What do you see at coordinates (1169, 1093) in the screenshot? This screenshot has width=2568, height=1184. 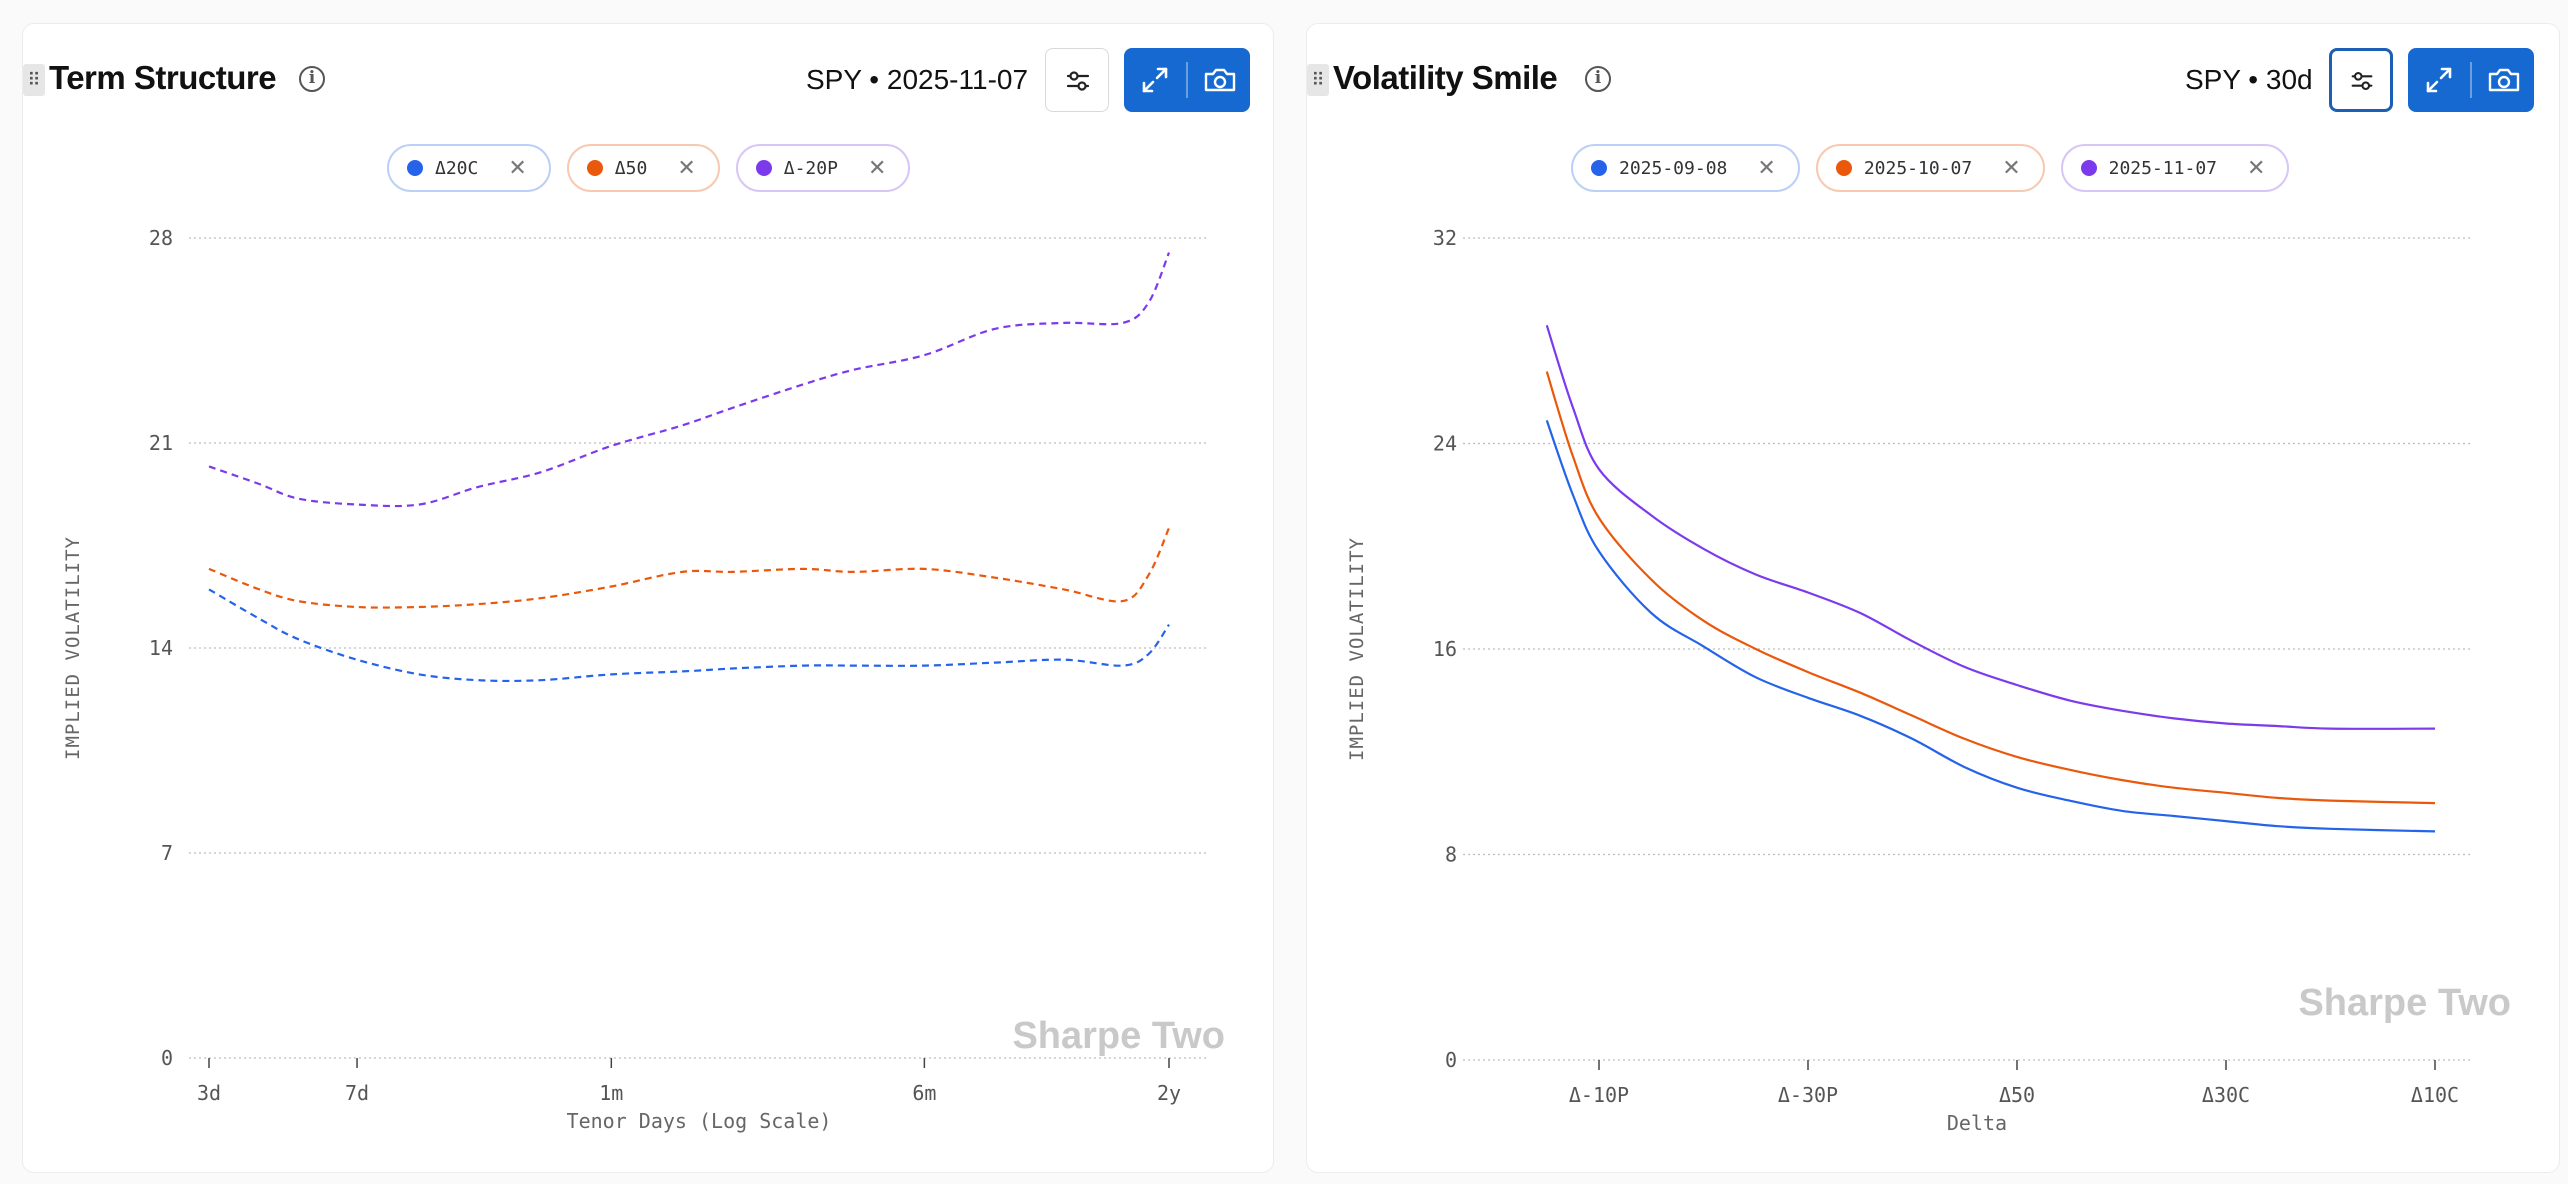 I see `x-tick-label: 2y` at bounding box center [1169, 1093].